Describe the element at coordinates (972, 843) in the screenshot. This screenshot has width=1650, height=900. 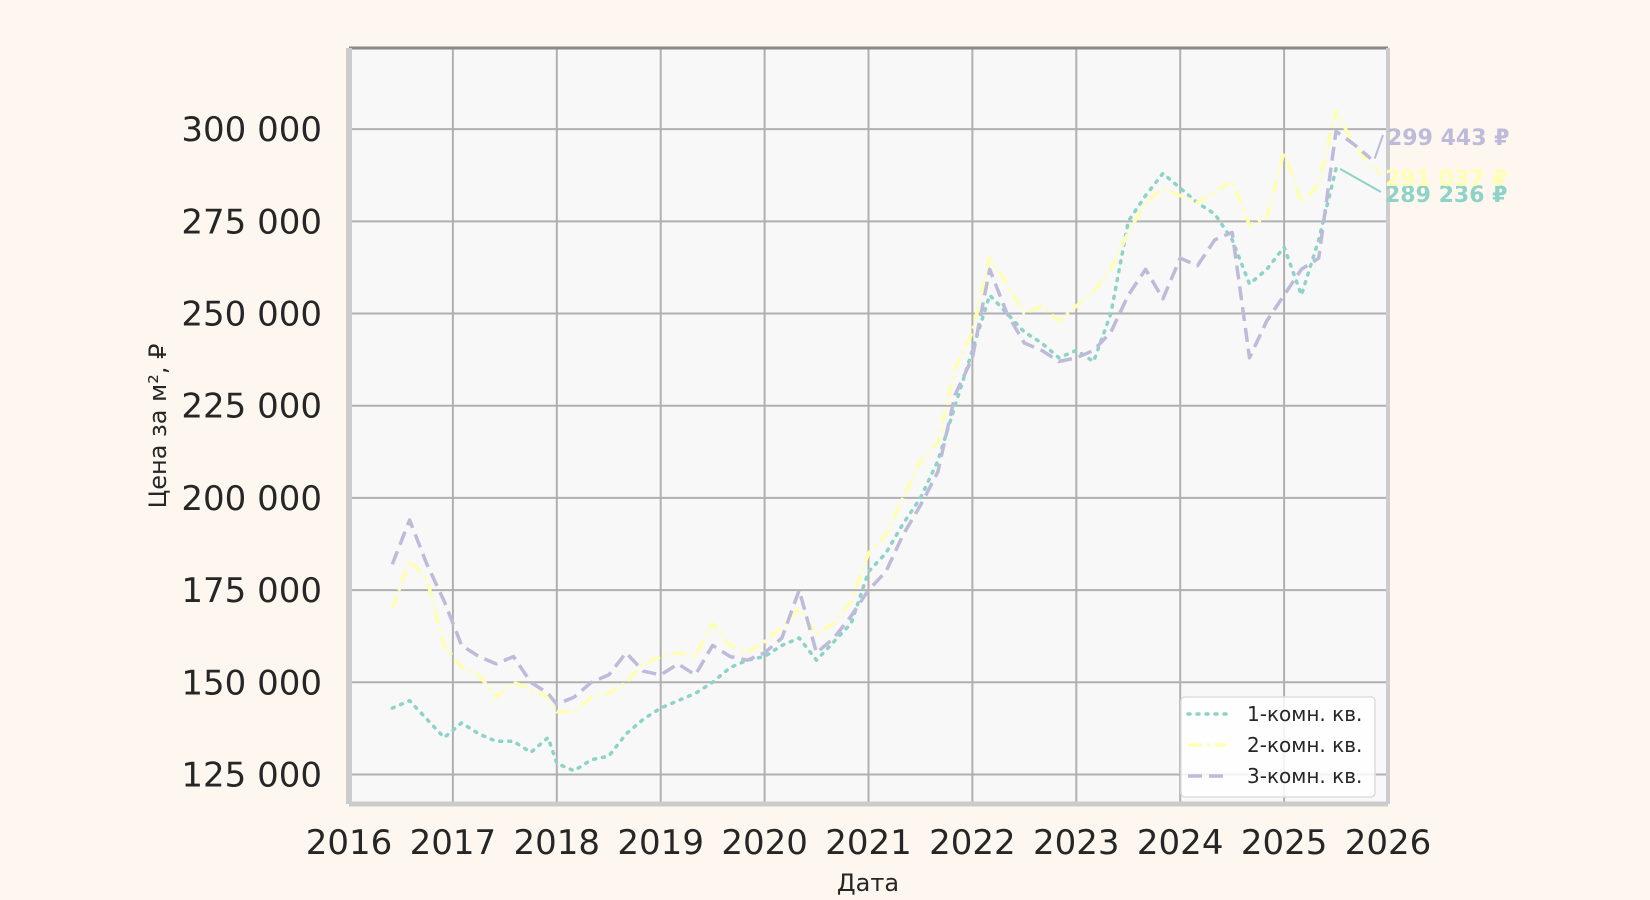
I see `x-tick-label: 2022` at that location.